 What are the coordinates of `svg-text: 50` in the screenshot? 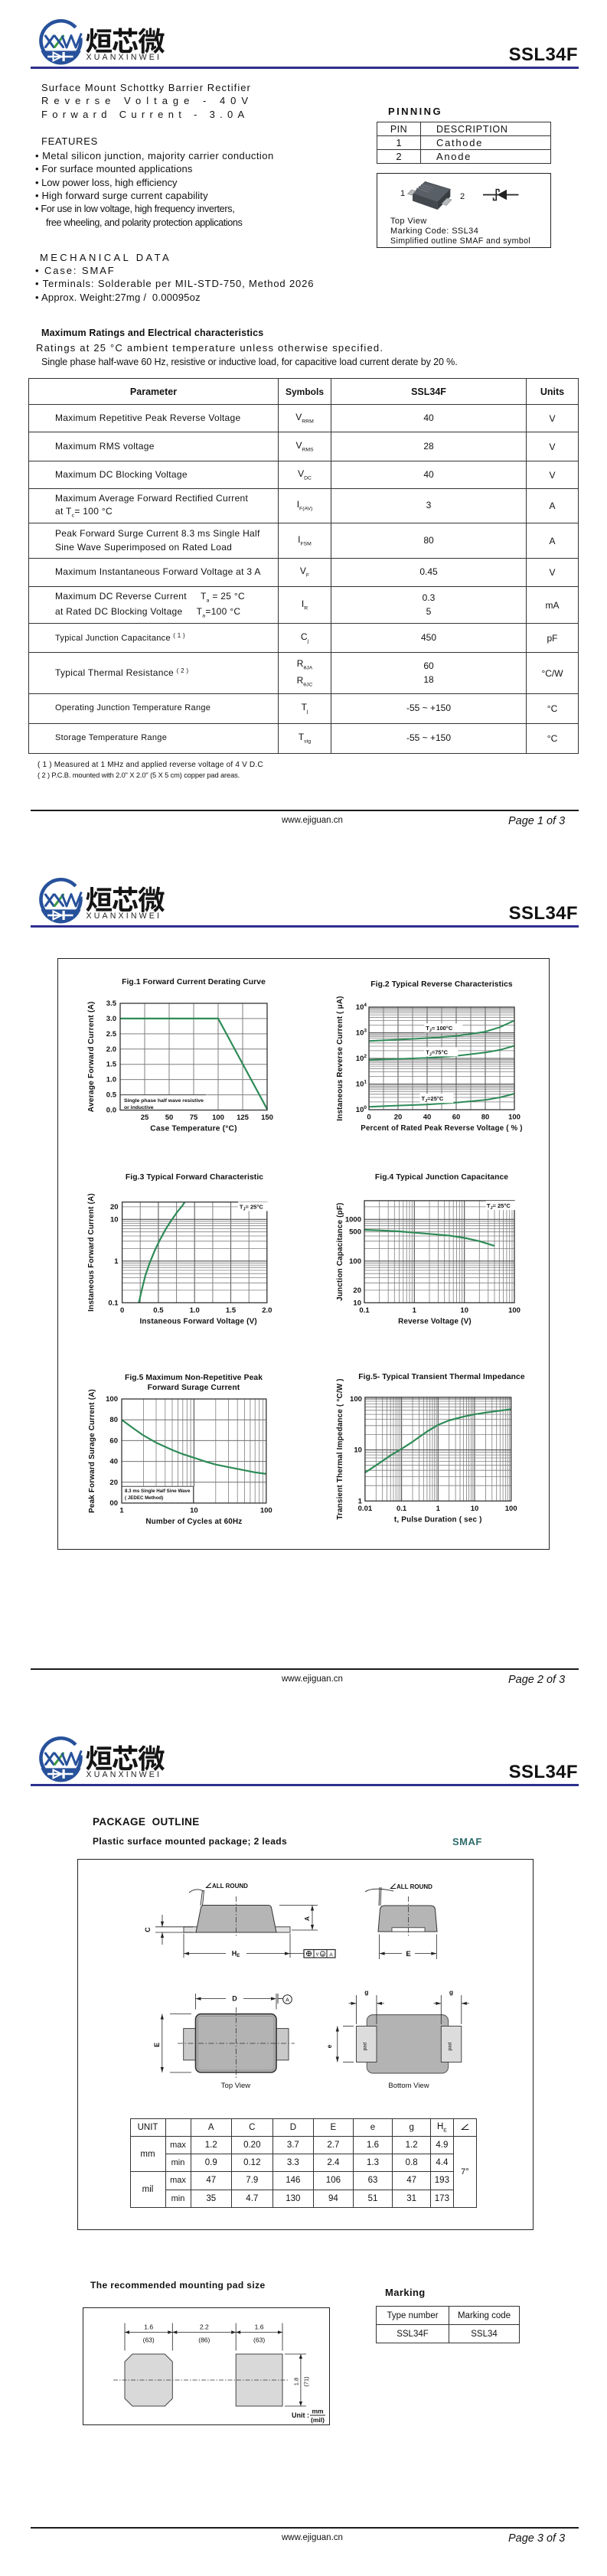 It's located at (169, 1118).